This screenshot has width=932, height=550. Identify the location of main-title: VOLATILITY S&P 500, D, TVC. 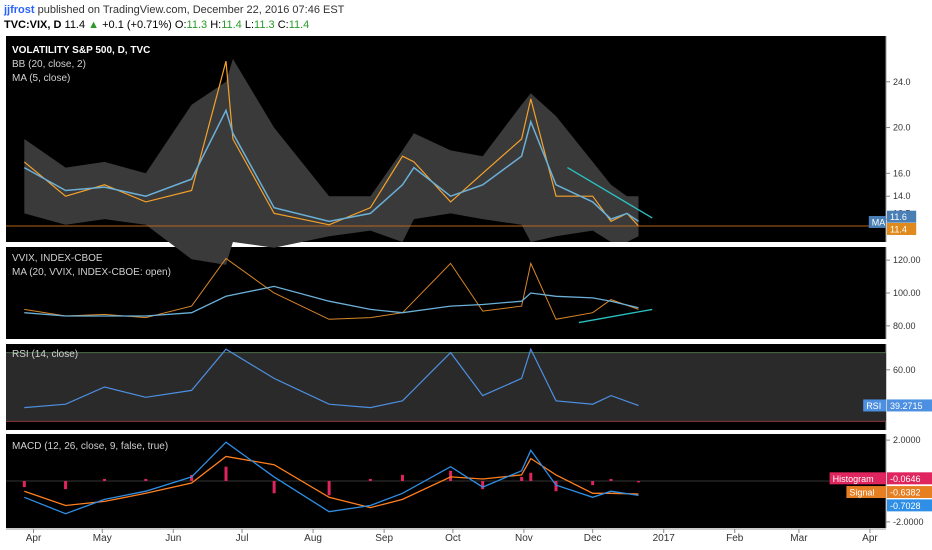
(81, 50).